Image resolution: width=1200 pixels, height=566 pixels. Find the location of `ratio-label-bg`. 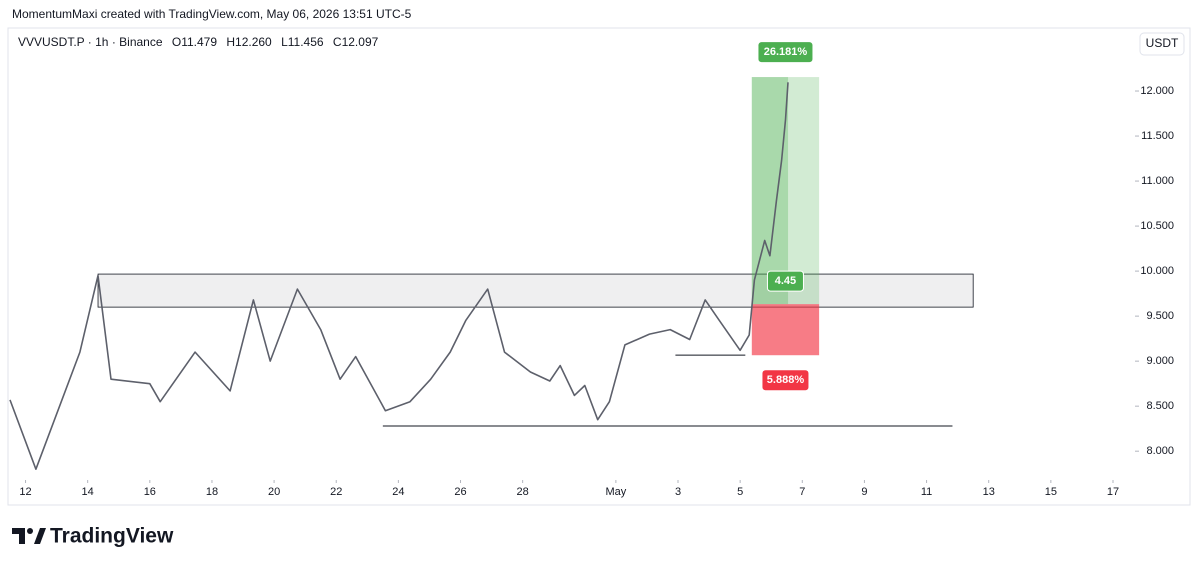

ratio-label-bg is located at coordinates (785, 281).